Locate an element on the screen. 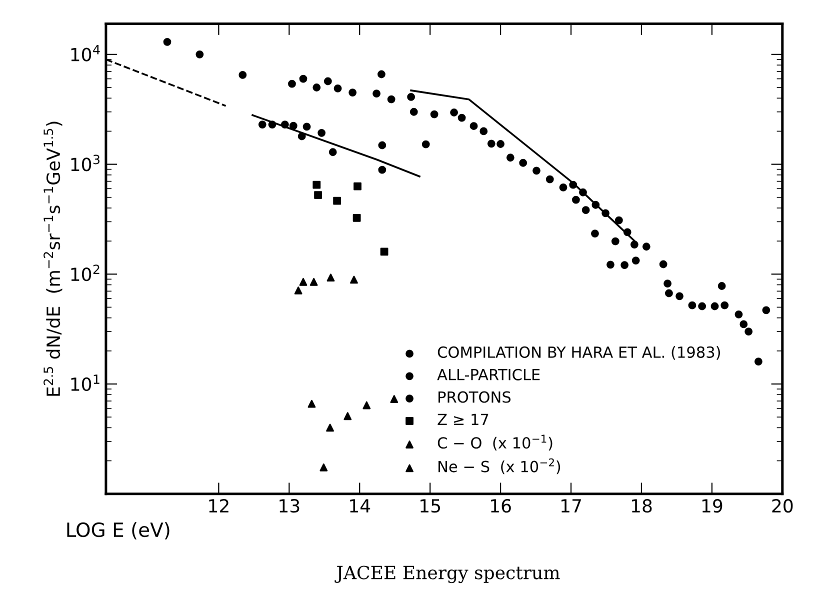 The image size is (815, 595). legend-label: PROTONS is located at coordinates (474, 397).